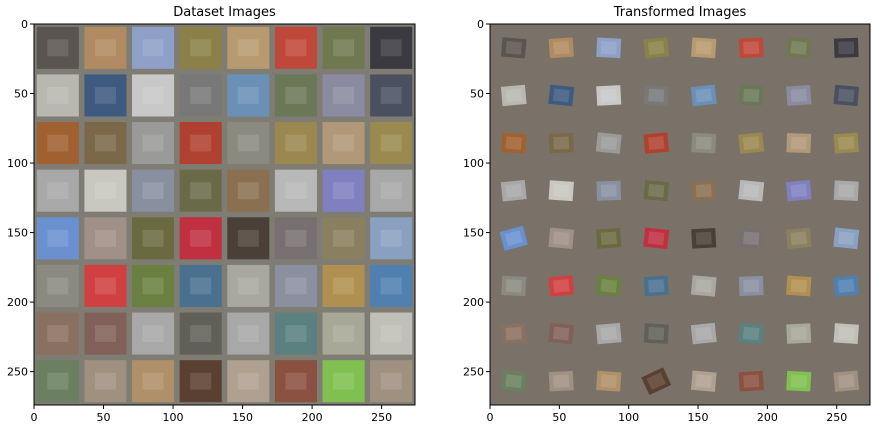 This screenshot has height=427, width=877. Describe the element at coordinates (473, 233) in the screenshot. I see `right-y-tick-label: 150` at that location.